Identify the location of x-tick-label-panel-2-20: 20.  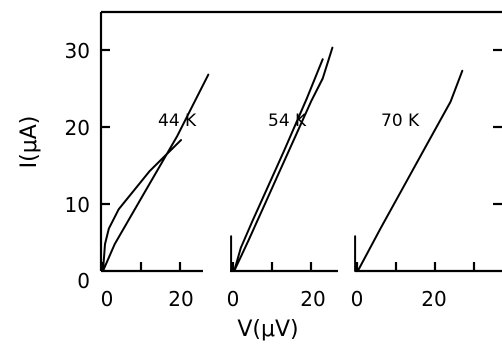
(312, 299).